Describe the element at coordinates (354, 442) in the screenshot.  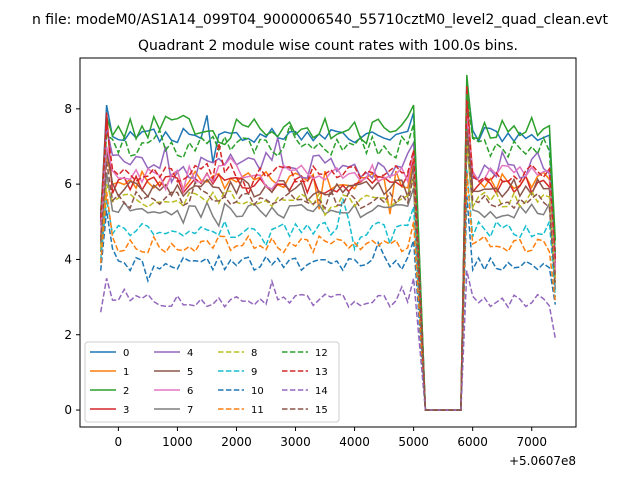
I see `x-tick-label: 4000` at that location.